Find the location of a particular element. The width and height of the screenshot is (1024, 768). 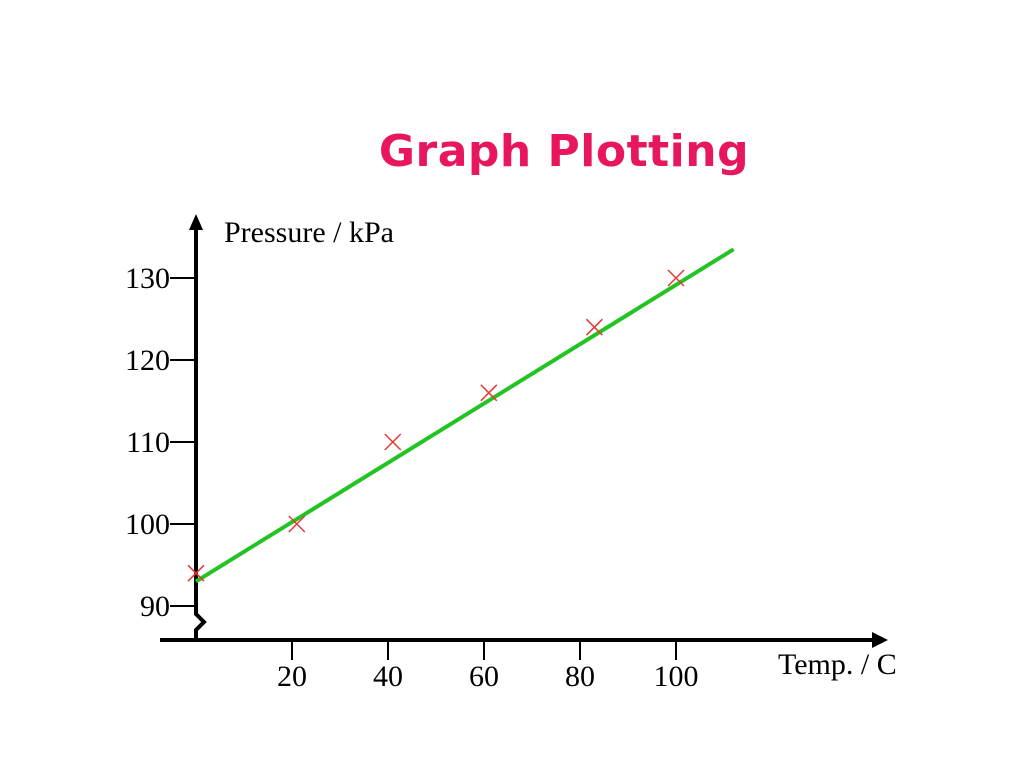

y-tick-label: 120 is located at coordinates (147, 360).